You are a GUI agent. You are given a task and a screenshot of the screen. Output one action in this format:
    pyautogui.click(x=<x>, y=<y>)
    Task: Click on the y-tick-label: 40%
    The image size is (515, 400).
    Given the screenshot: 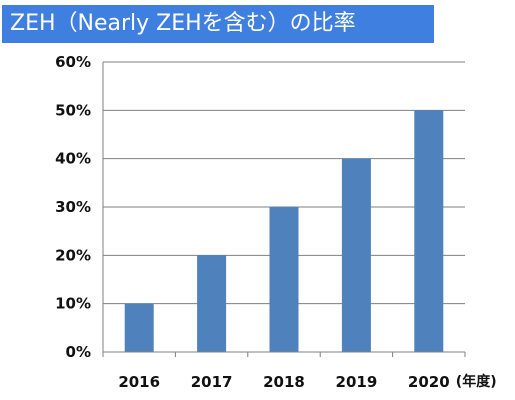 What is the action you would take?
    pyautogui.click(x=73, y=159)
    